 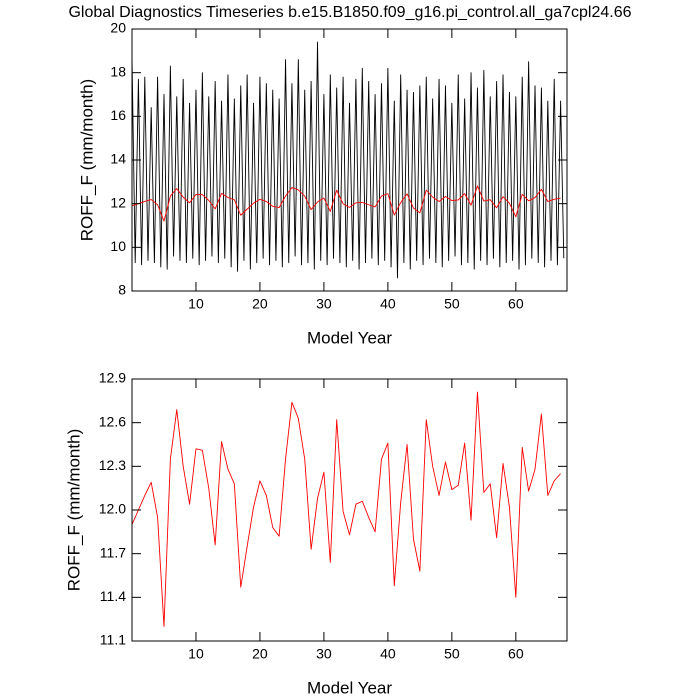 What do you see at coordinates (118, 71) in the screenshot?
I see `y-tick-label: 18` at bounding box center [118, 71].